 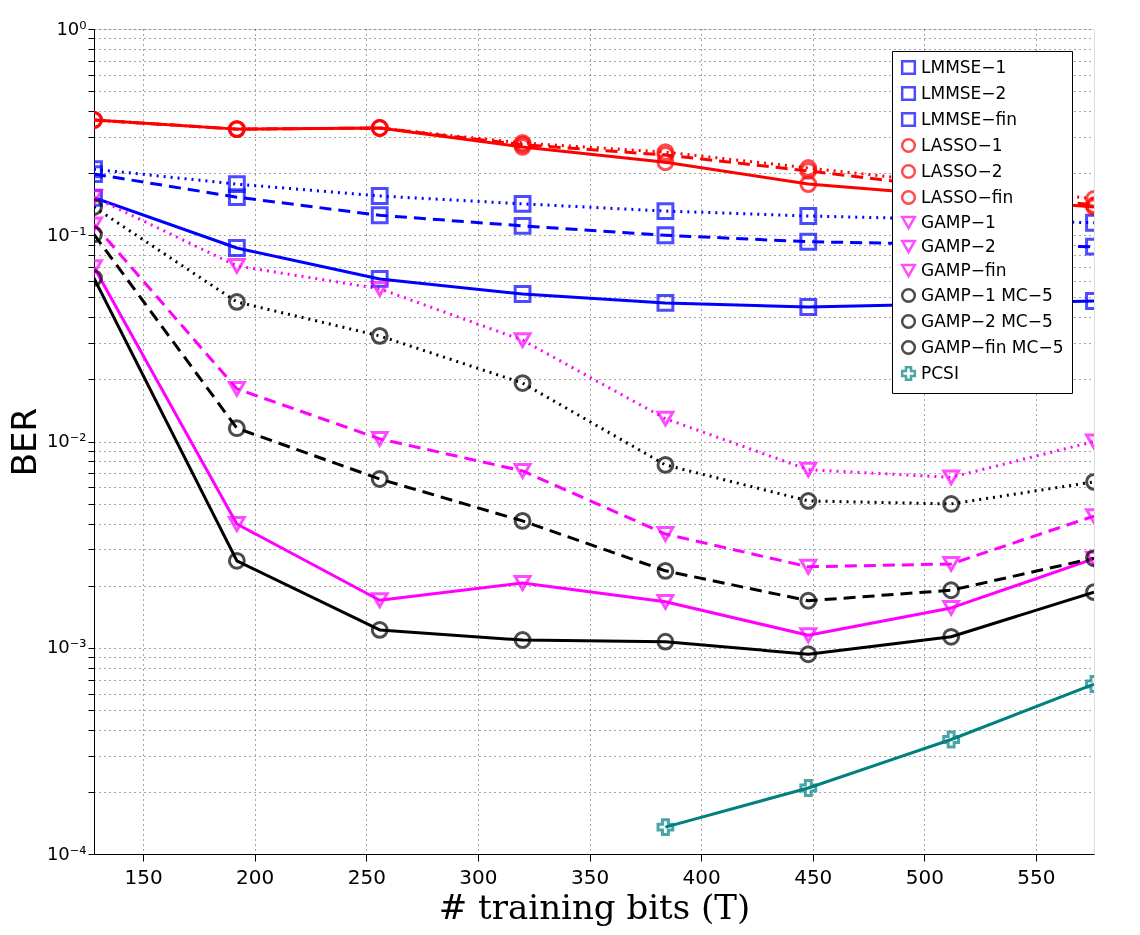 What do you see at coordinates (924, 876) in the screenshot?
I see `x-tick-label: 500` at bounding box center [924, 876].